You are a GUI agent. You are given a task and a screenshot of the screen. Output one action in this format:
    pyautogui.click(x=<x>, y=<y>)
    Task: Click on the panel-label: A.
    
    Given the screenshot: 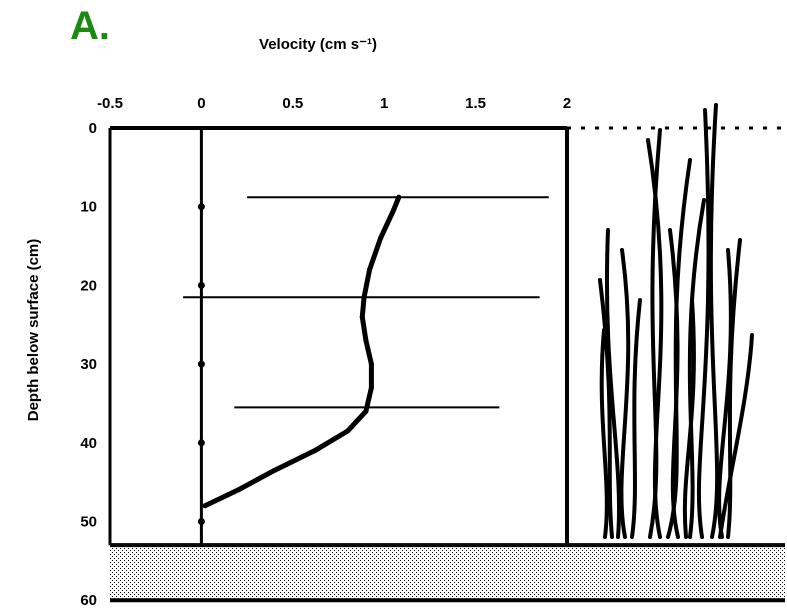 What is the action you would take?
    pyautogui.click(x=90, y=26)
    